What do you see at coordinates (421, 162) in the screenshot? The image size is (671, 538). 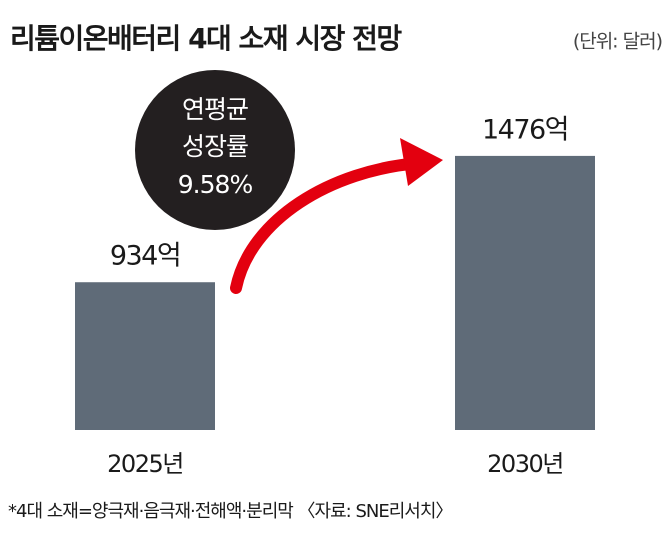 I see `growth-arrow-head` at bounding box center [421, 162].